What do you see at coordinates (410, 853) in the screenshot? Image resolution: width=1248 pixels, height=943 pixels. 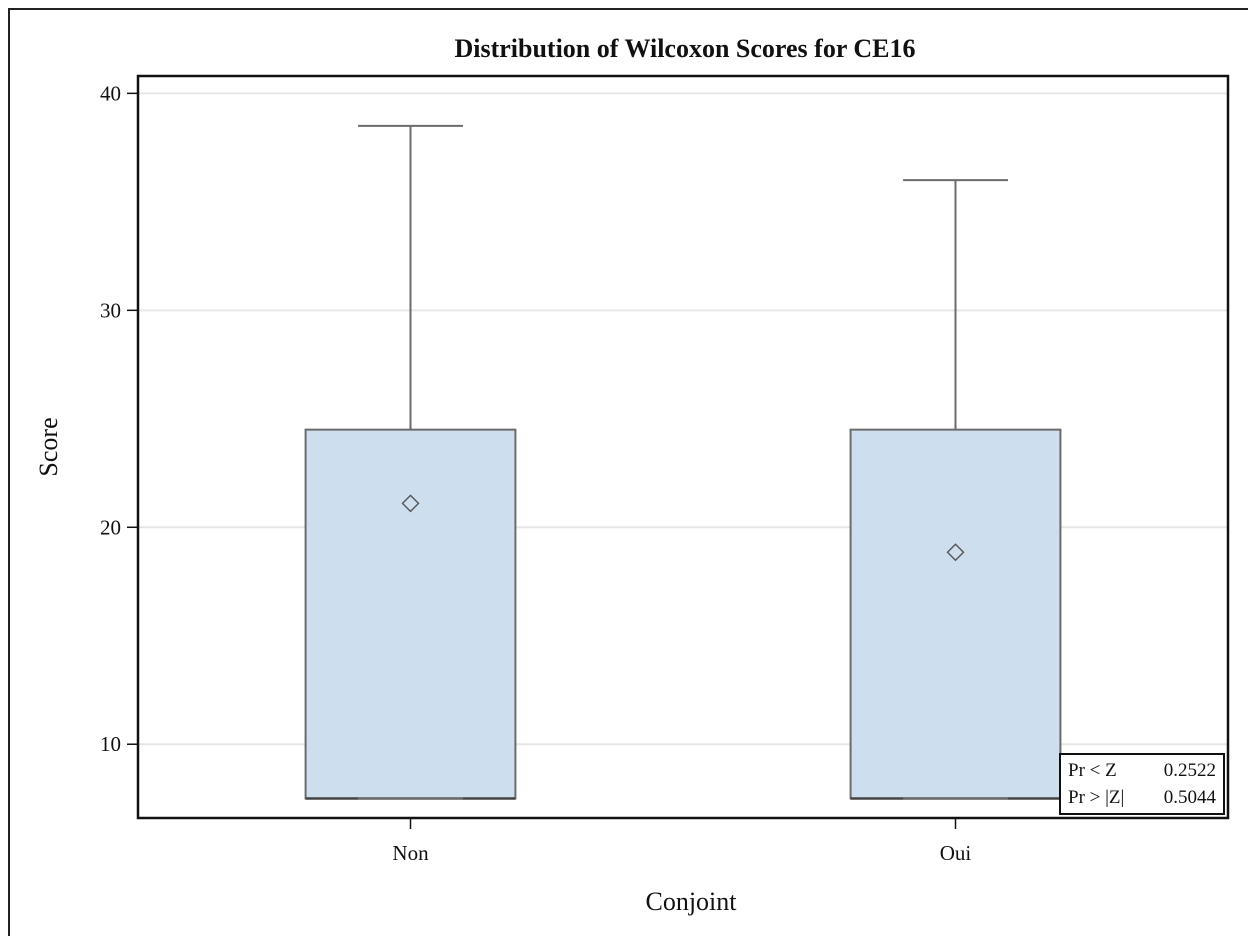 I see `x-tick-label: Non` at bounding box center [410, 853].